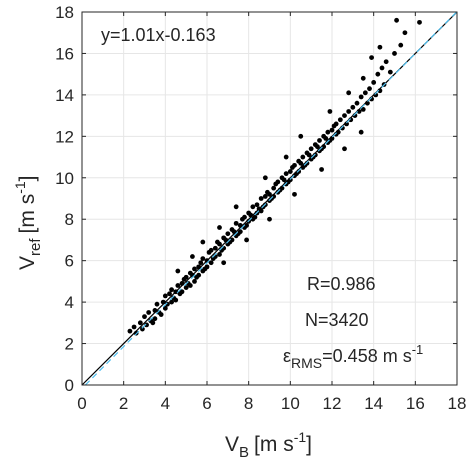 The image size is (474, 468). What do you see at coordinates (64, 12) in the screenshot?
I see `y-tick-label: 18` at bounding box center [64, 12].